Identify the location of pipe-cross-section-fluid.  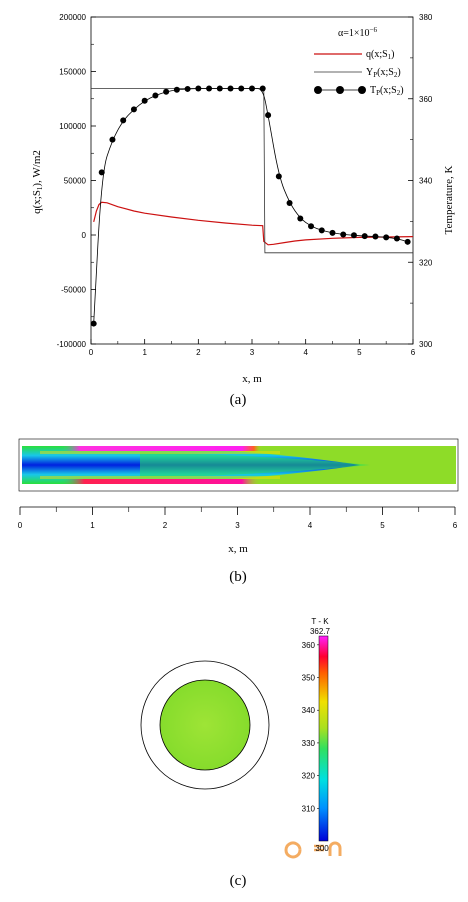
(205, 725).